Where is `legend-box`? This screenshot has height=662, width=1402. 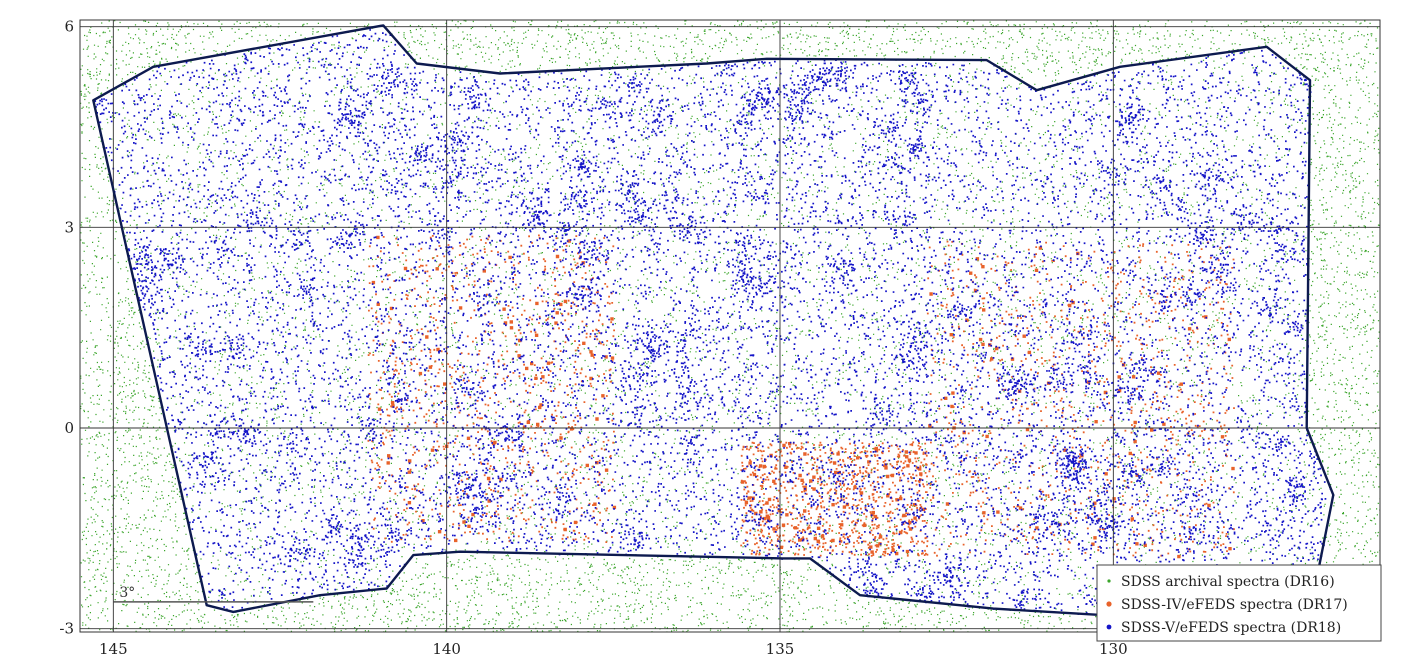
legend-box is located at coordinates (1239, 603).